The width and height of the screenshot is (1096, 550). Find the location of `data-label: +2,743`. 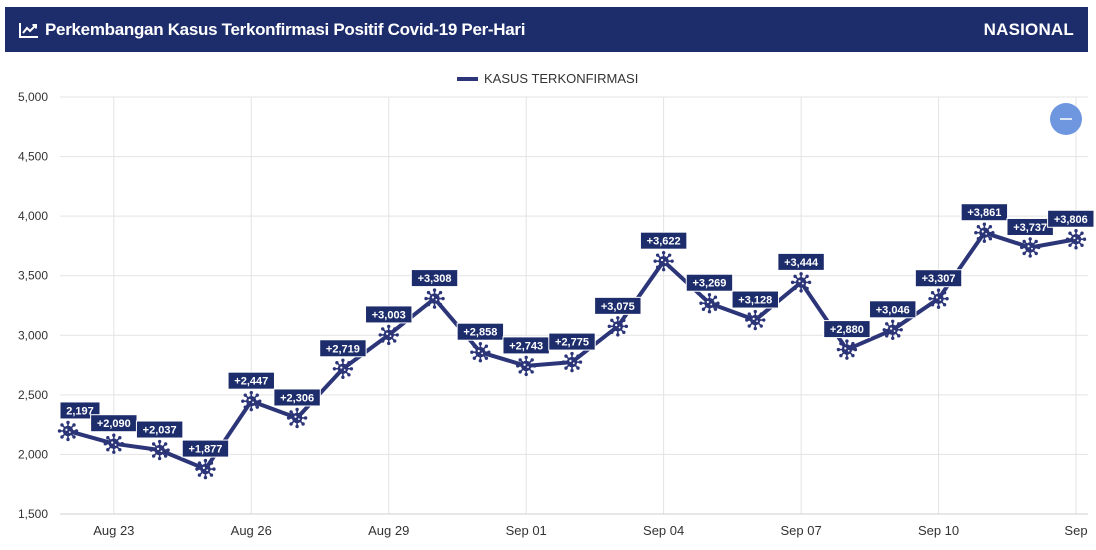

data-label: +2,743 is located at coordinates (526, 345).